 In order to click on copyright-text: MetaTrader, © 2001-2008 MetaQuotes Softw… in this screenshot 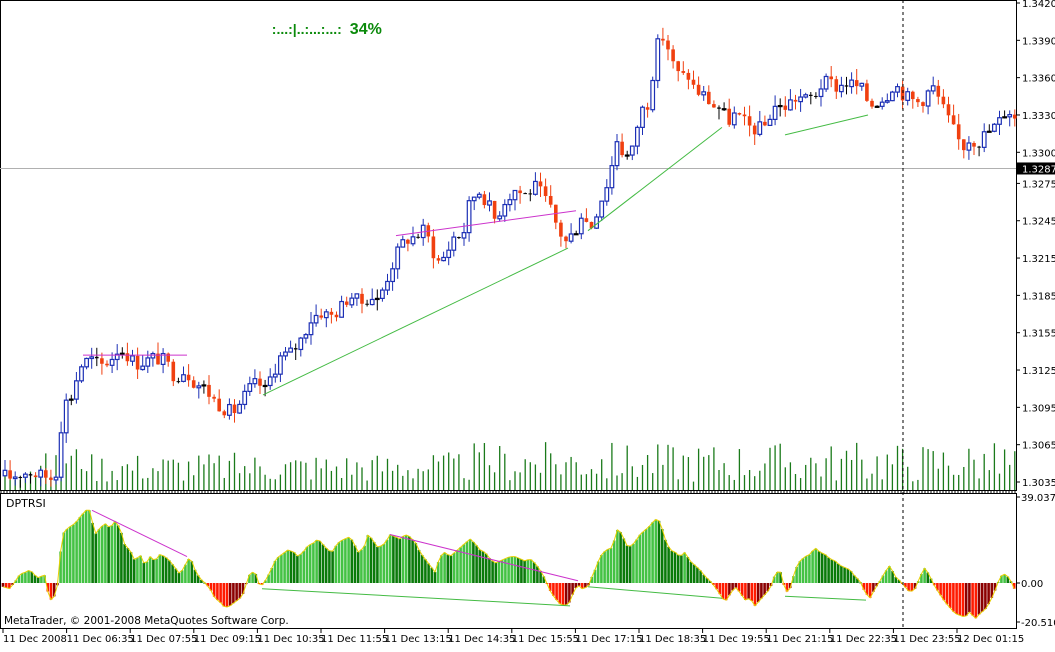, I will do `click(146, 621)`.